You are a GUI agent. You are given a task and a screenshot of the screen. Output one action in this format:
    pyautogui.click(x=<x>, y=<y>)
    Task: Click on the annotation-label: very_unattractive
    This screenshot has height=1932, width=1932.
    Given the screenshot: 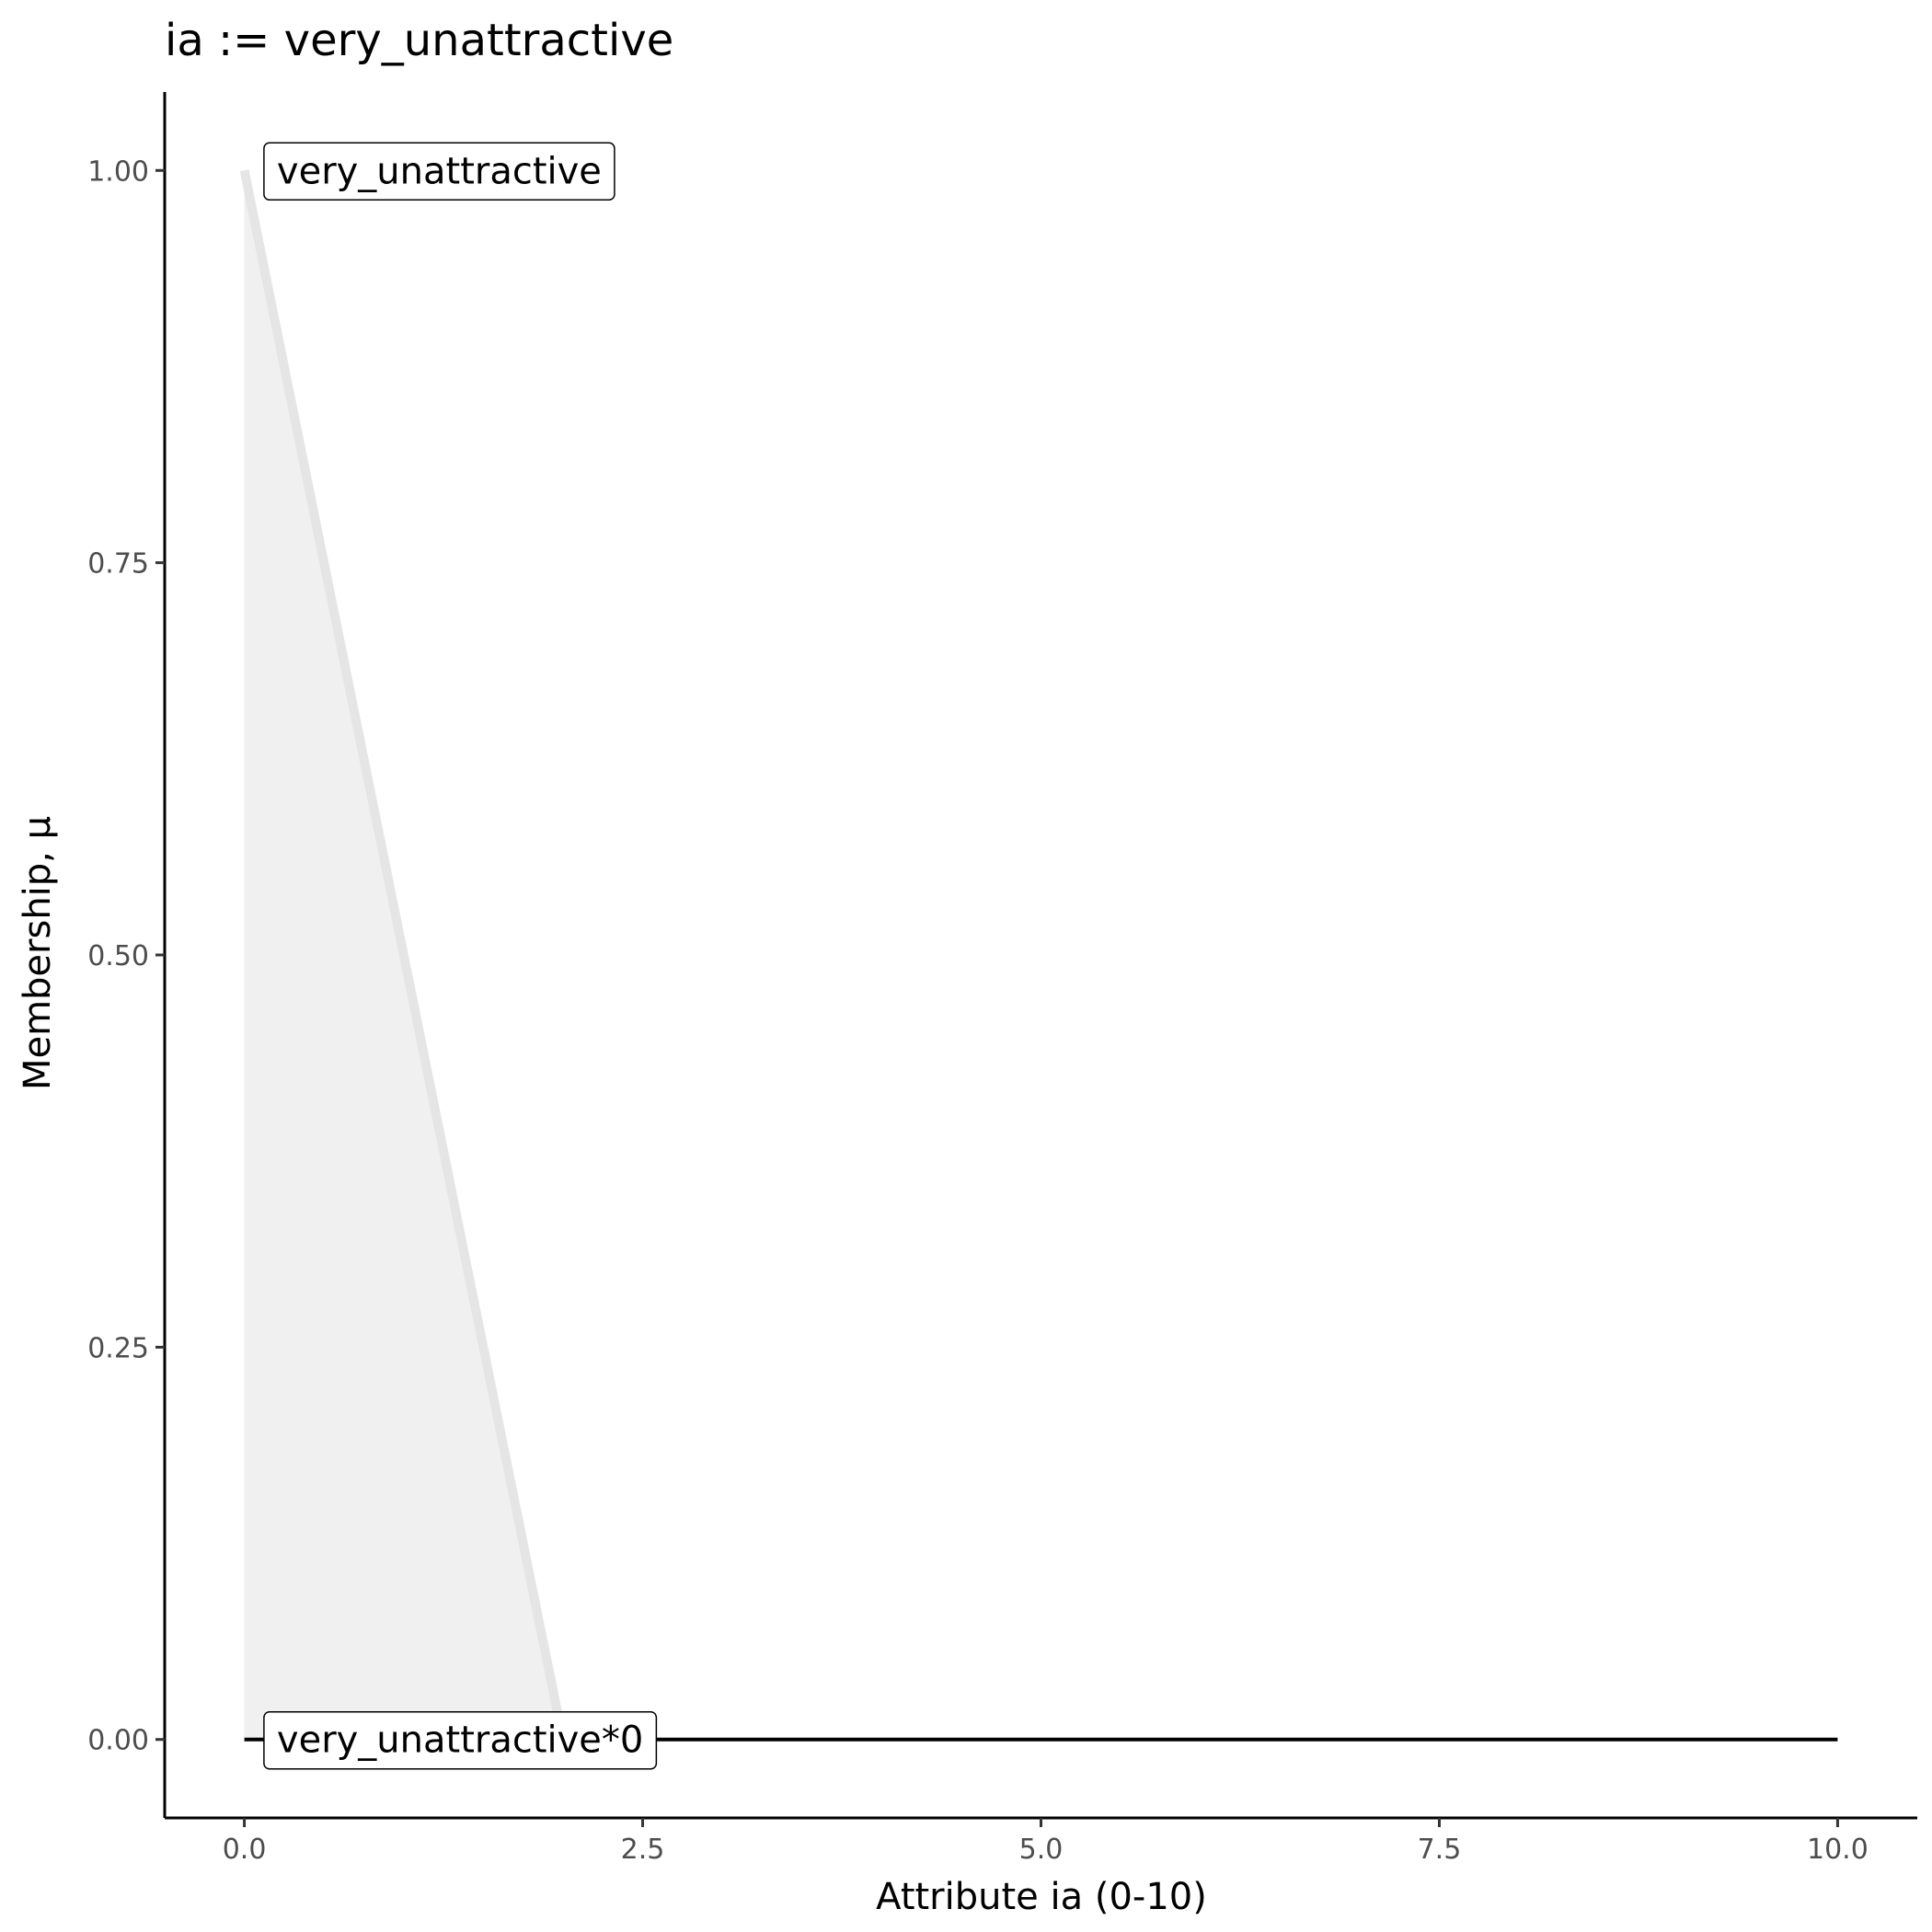 What is the action you would take?
    pyautogui.click(x=439, y=171)
    